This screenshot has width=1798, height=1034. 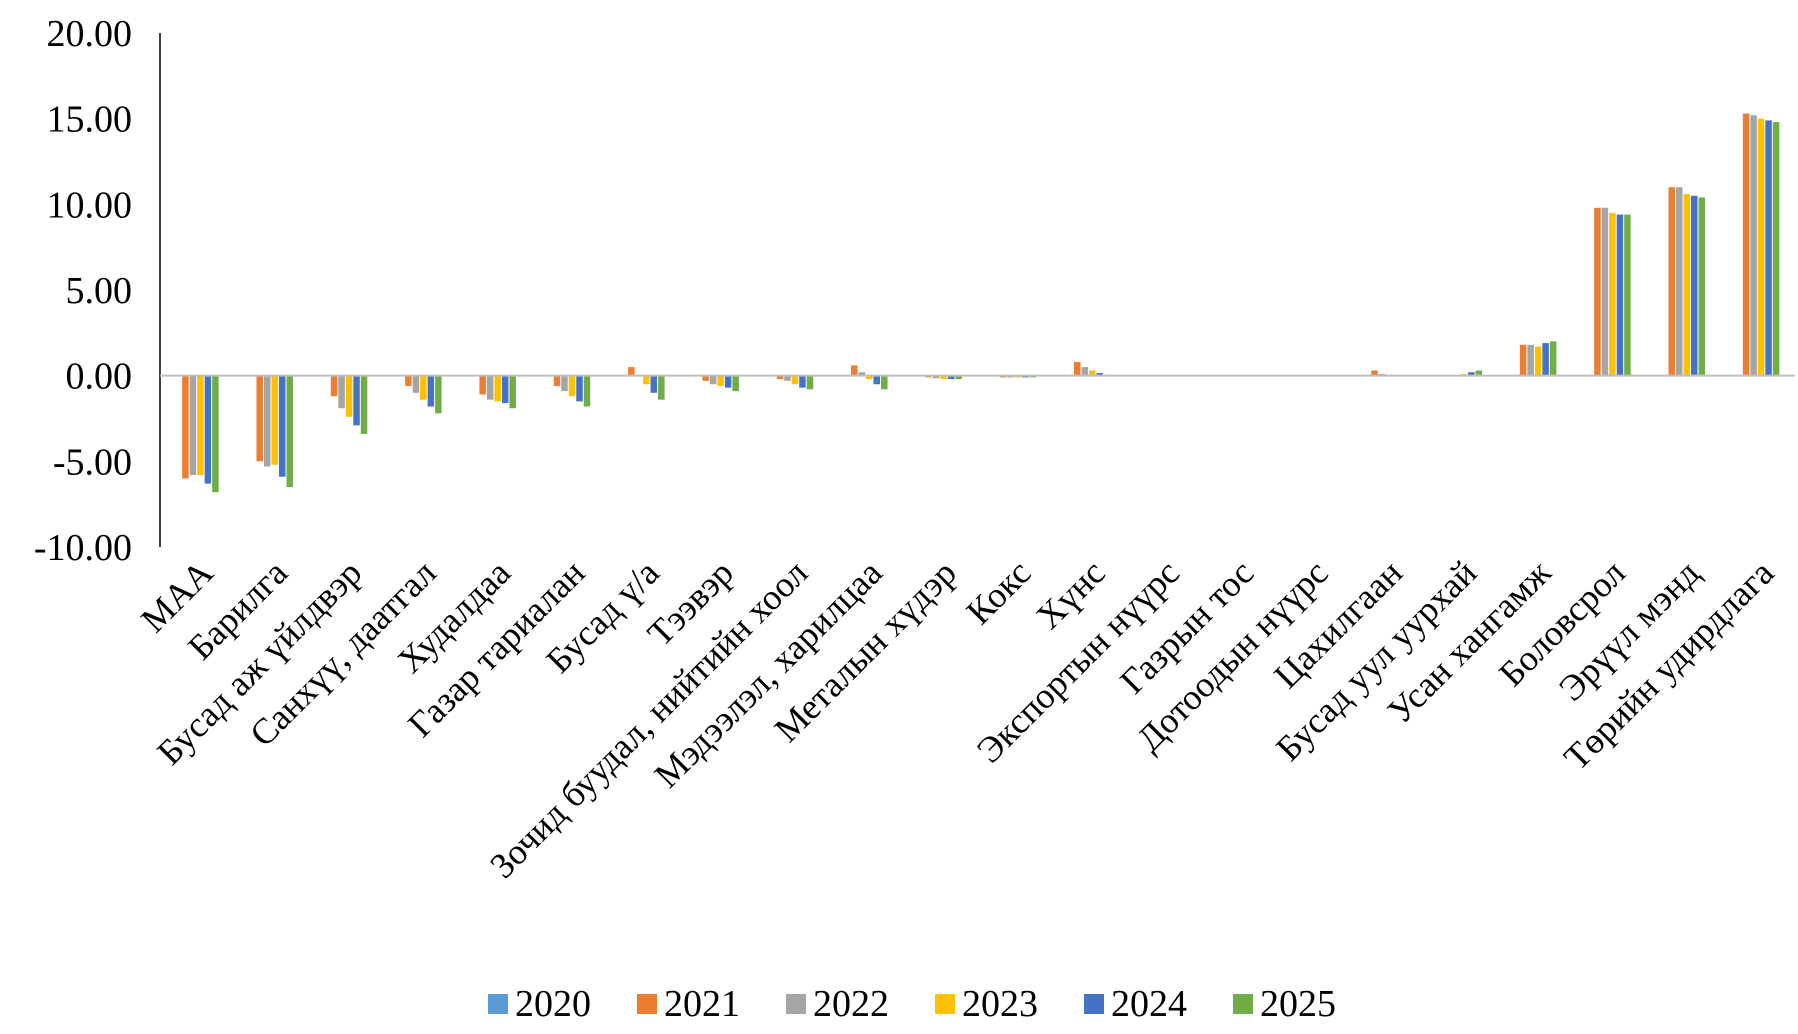 I want to click on legend-label: 2023, so click(x=1000, y=1004).